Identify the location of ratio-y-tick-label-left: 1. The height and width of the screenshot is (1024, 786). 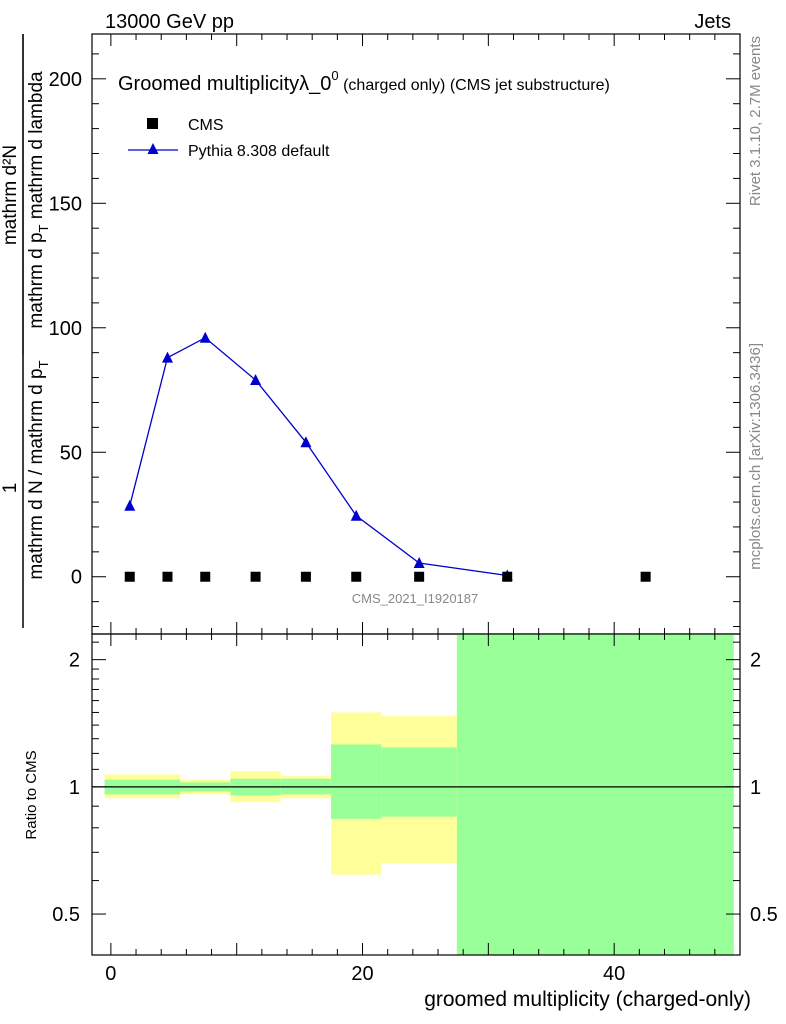
(74, 788).